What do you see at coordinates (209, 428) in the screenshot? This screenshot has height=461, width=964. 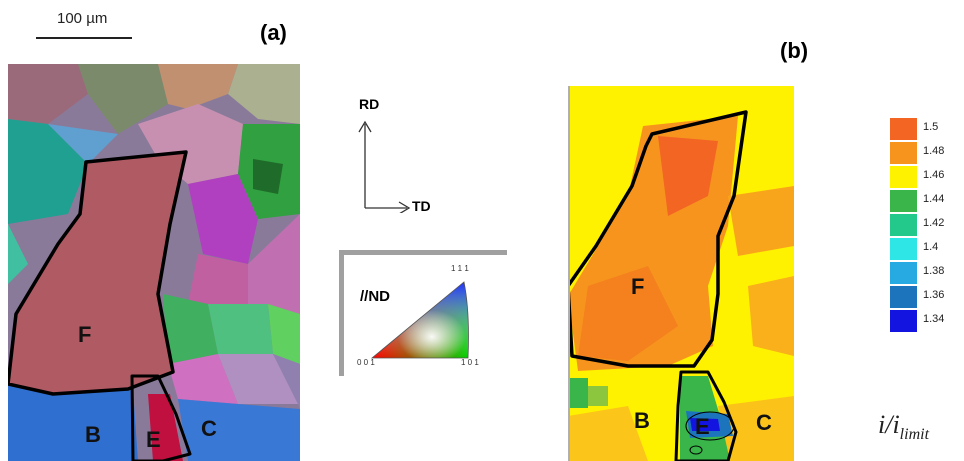 I see `grain-c-label-a: C` at bounding box center [209, 428].